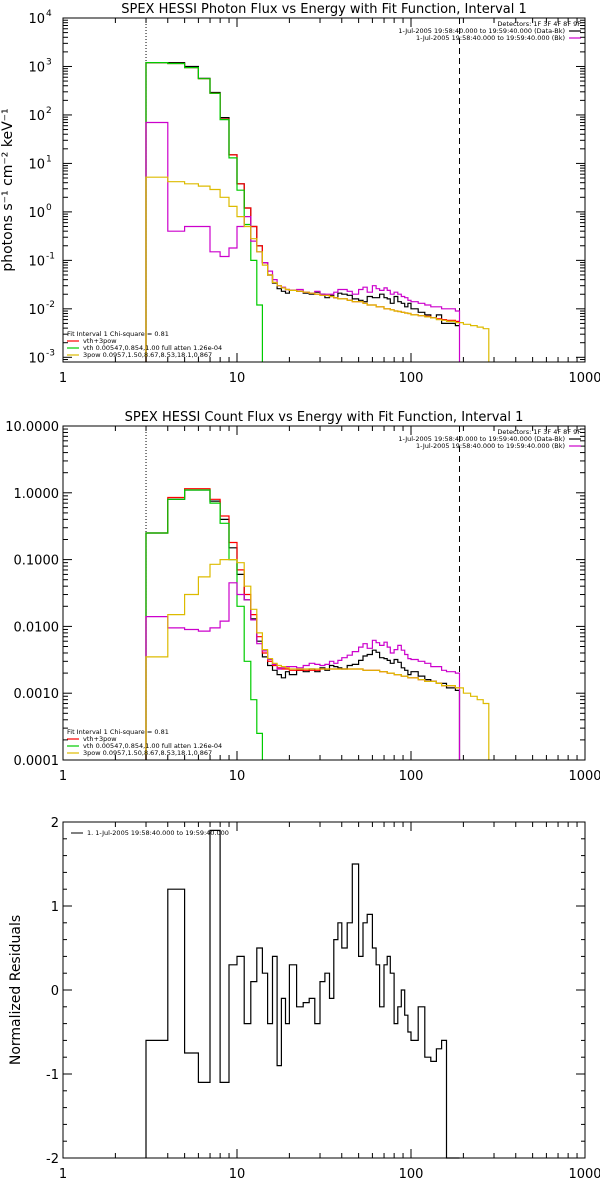 This screenshot has width=600, height=1204. What do you see at coordinates (55, 991) in the screenshot?
I see `y-tick-label: 0` at bounding box center [55, 991].